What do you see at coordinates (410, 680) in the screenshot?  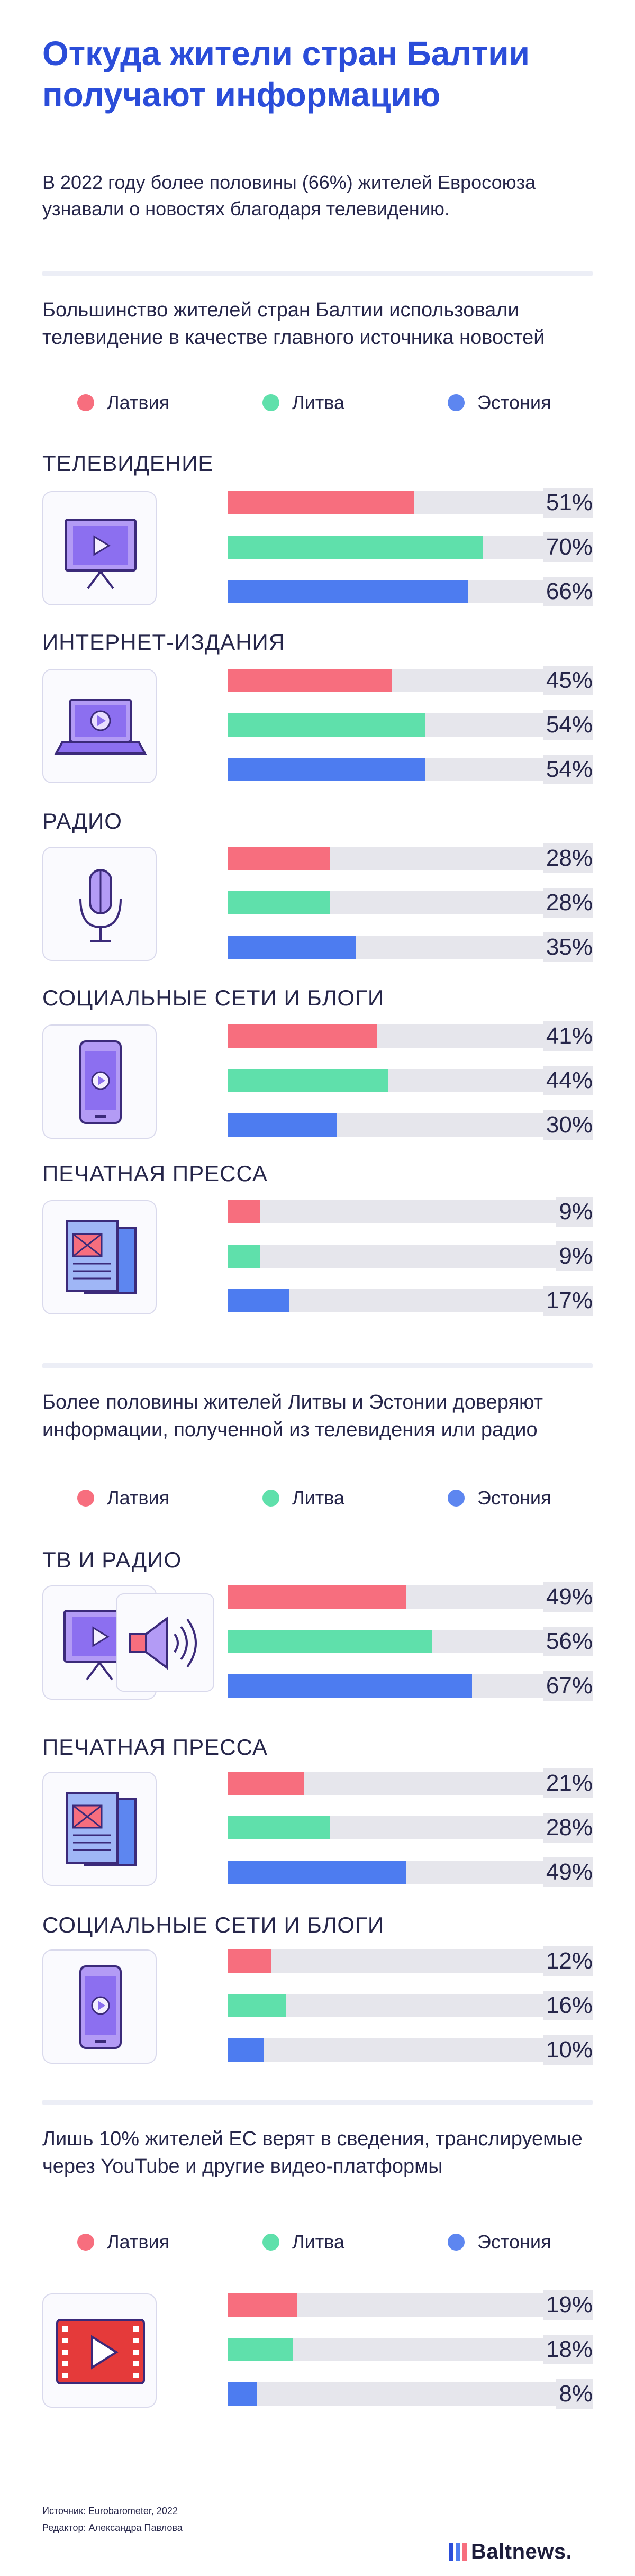 I see `bar-track: 45%` at bounding box center [410, 680].